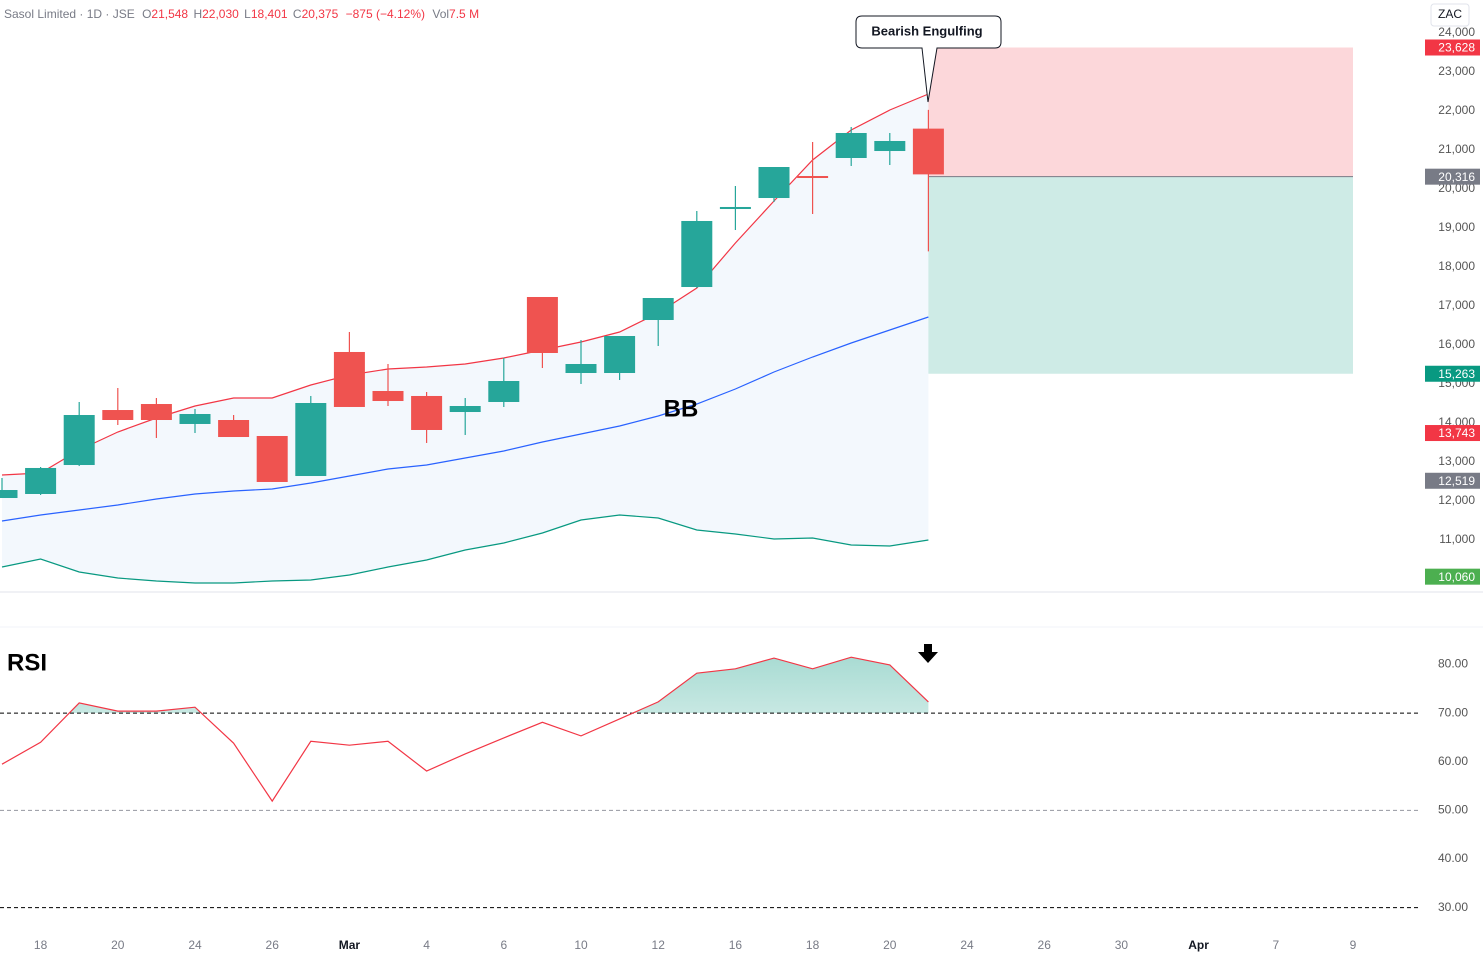  Describe the element at coordinates (581, 945) in the screenshot. I see `x-tick-label: 10` at that location.